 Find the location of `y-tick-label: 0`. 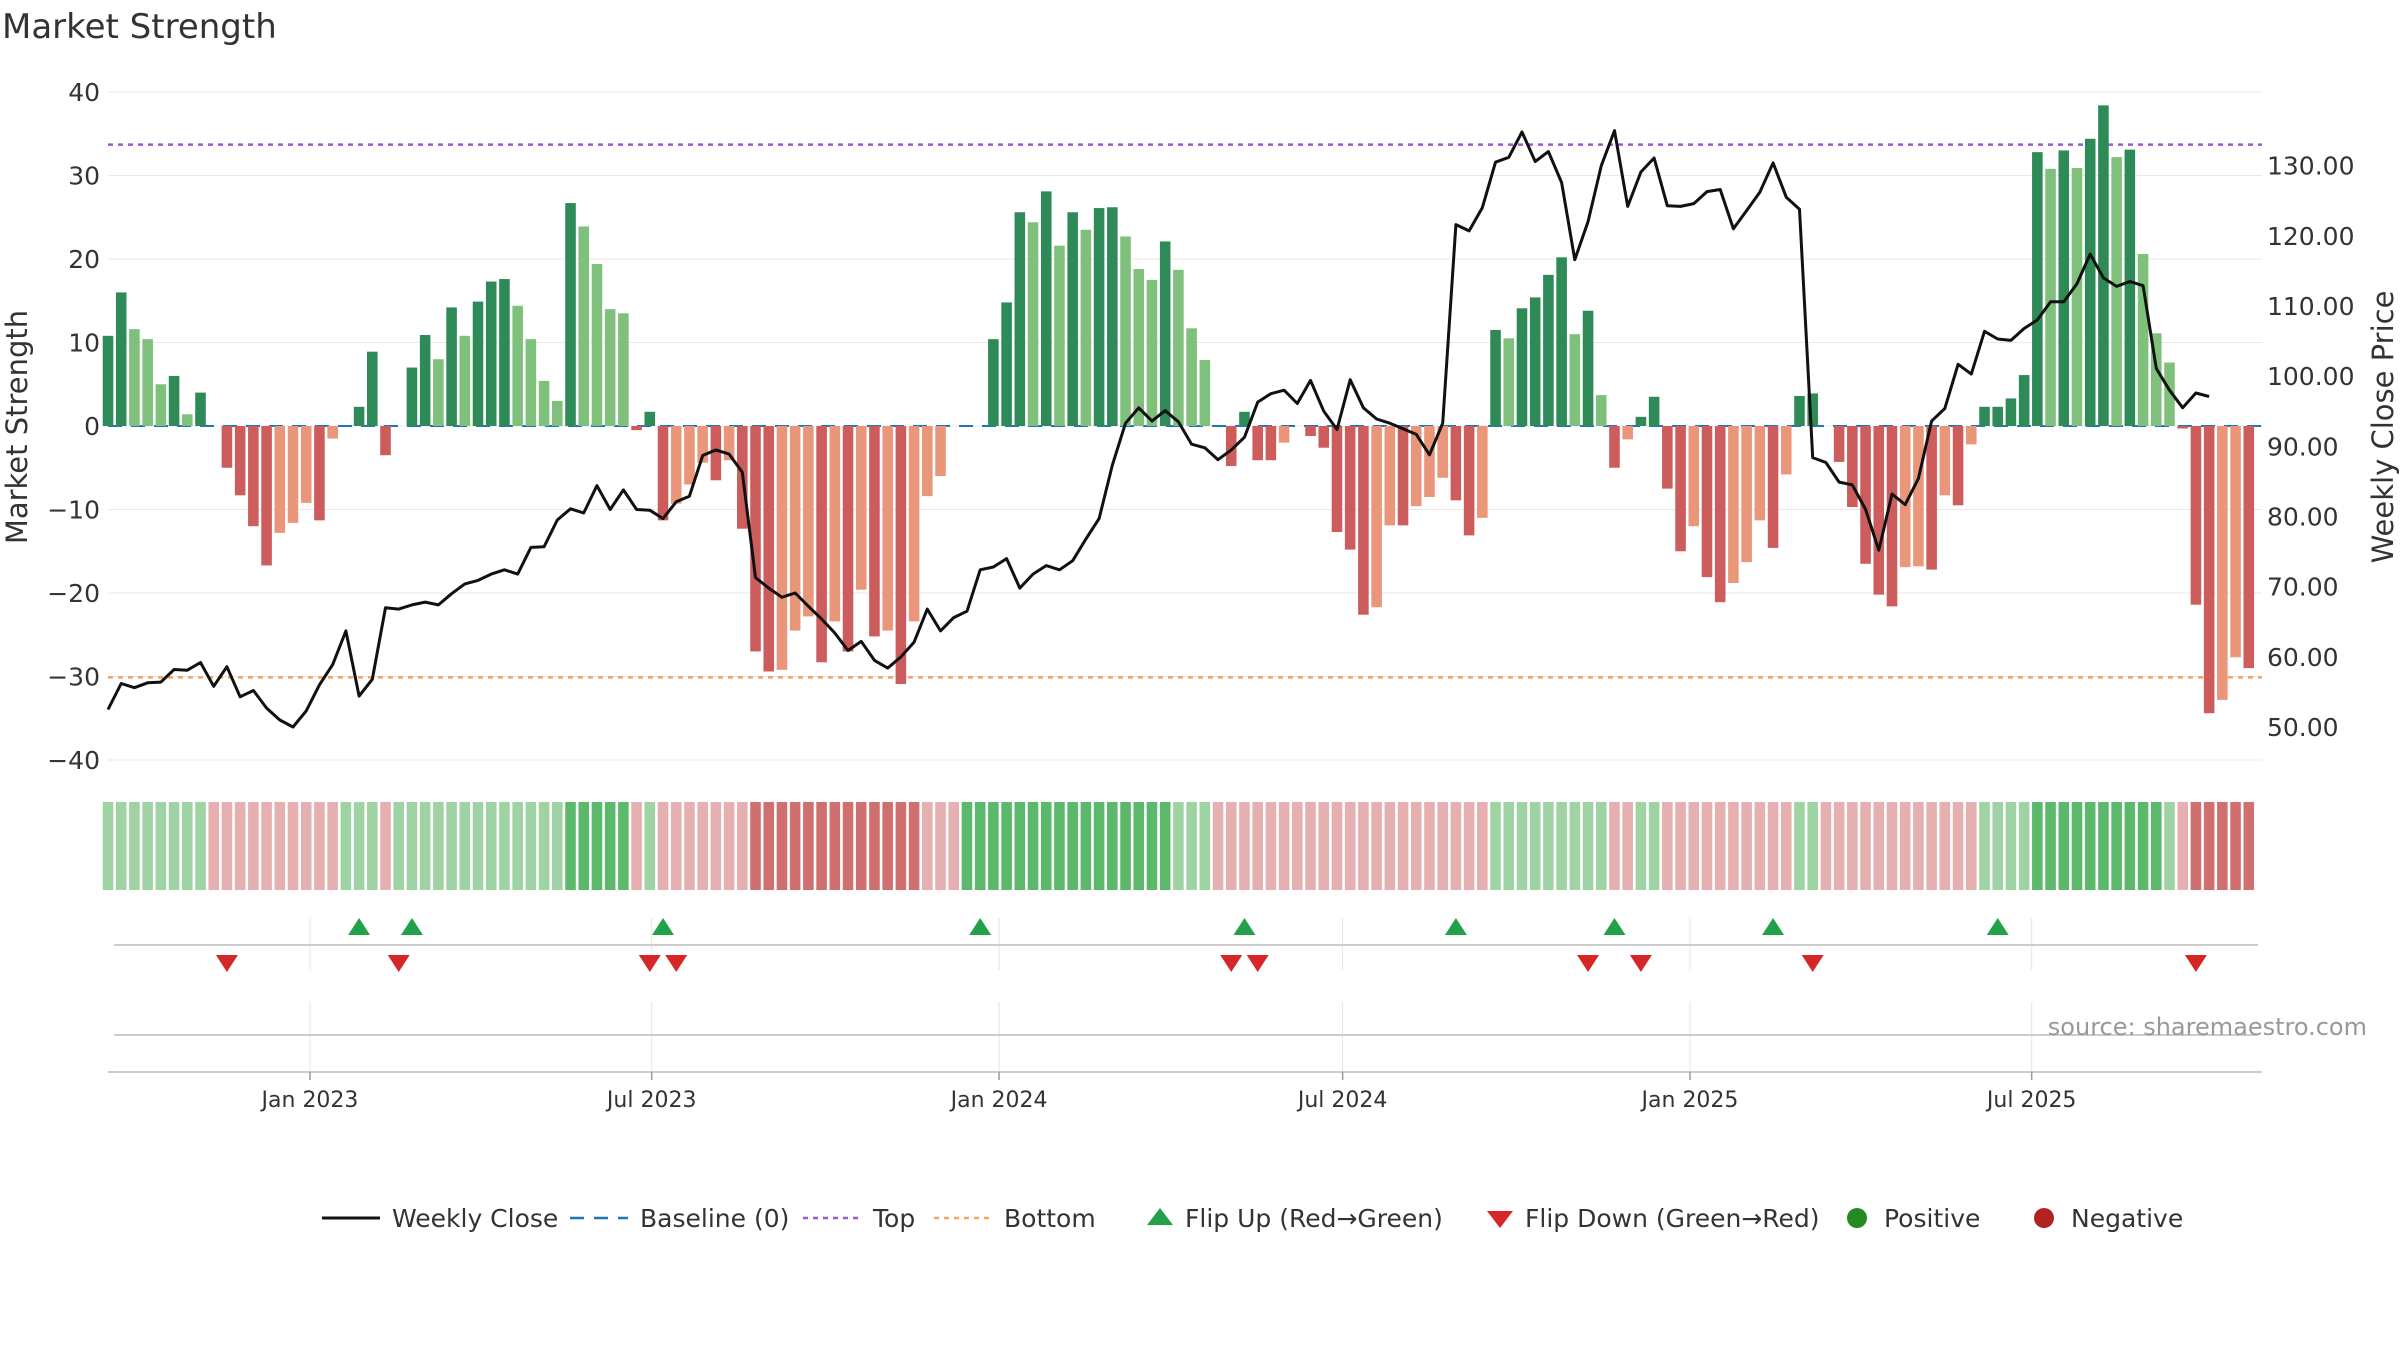

y-tick-label: 0 is located at coordinates (92, 426).